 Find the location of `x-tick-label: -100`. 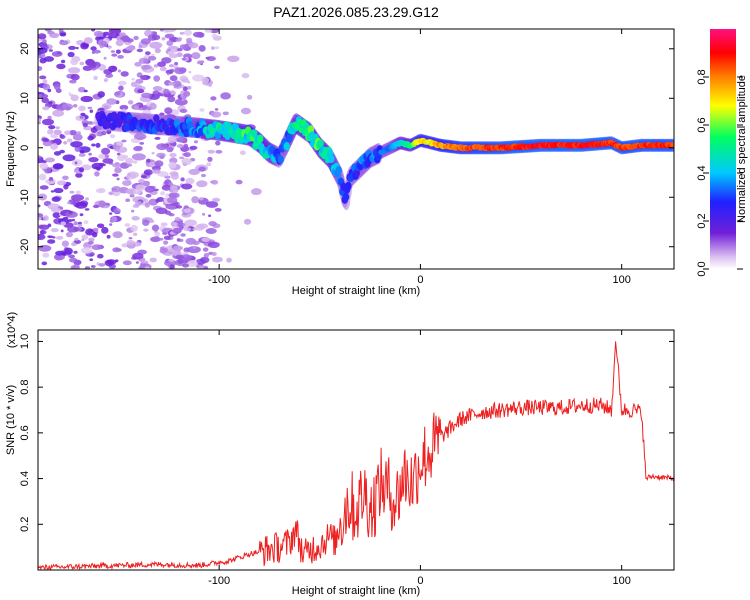

x-tick-label: -100 is located at coordinates (219, 280).